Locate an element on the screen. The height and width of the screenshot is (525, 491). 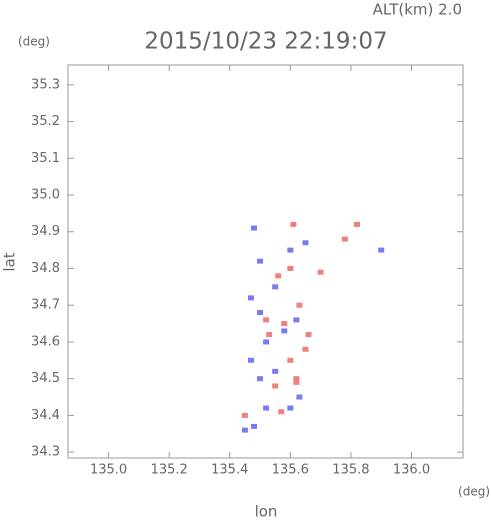
y-tick-label: 34.6 is located at coordinates (45, 341).